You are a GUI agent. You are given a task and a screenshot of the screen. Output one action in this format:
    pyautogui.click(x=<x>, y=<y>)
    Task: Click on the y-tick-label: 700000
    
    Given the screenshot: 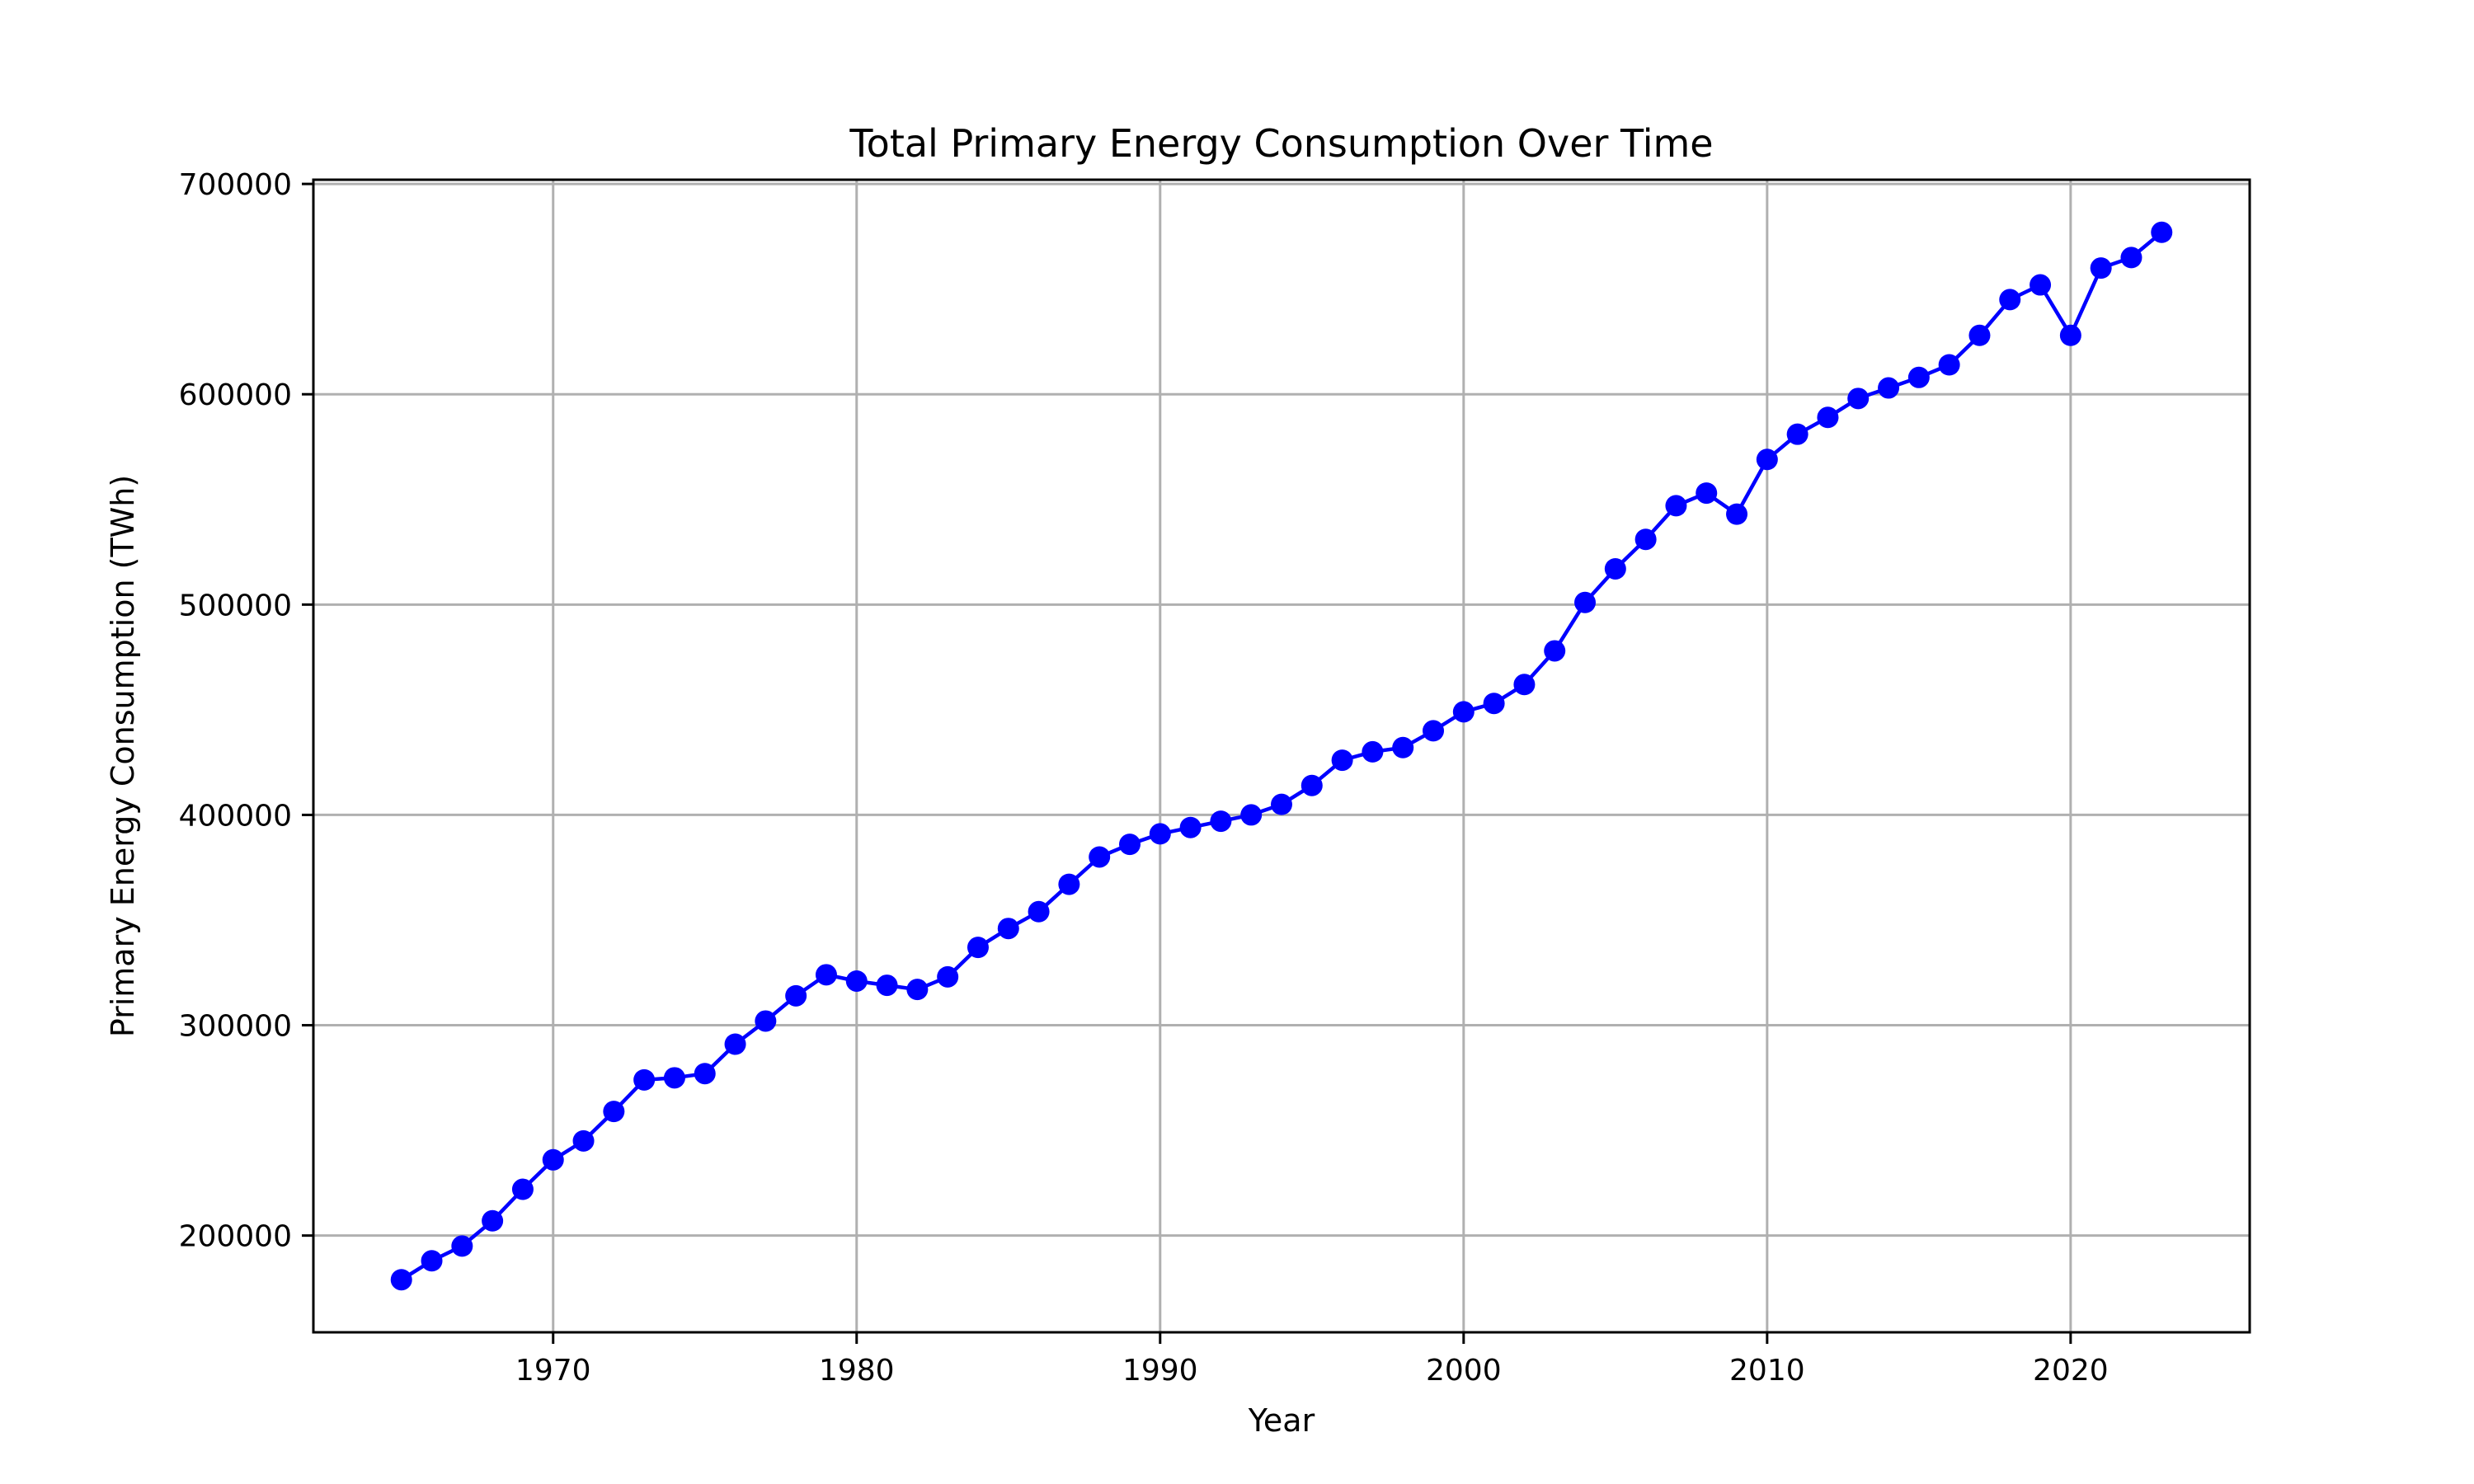 What is the action you would take?
    pyautogui.click(x=235, y=185)
    